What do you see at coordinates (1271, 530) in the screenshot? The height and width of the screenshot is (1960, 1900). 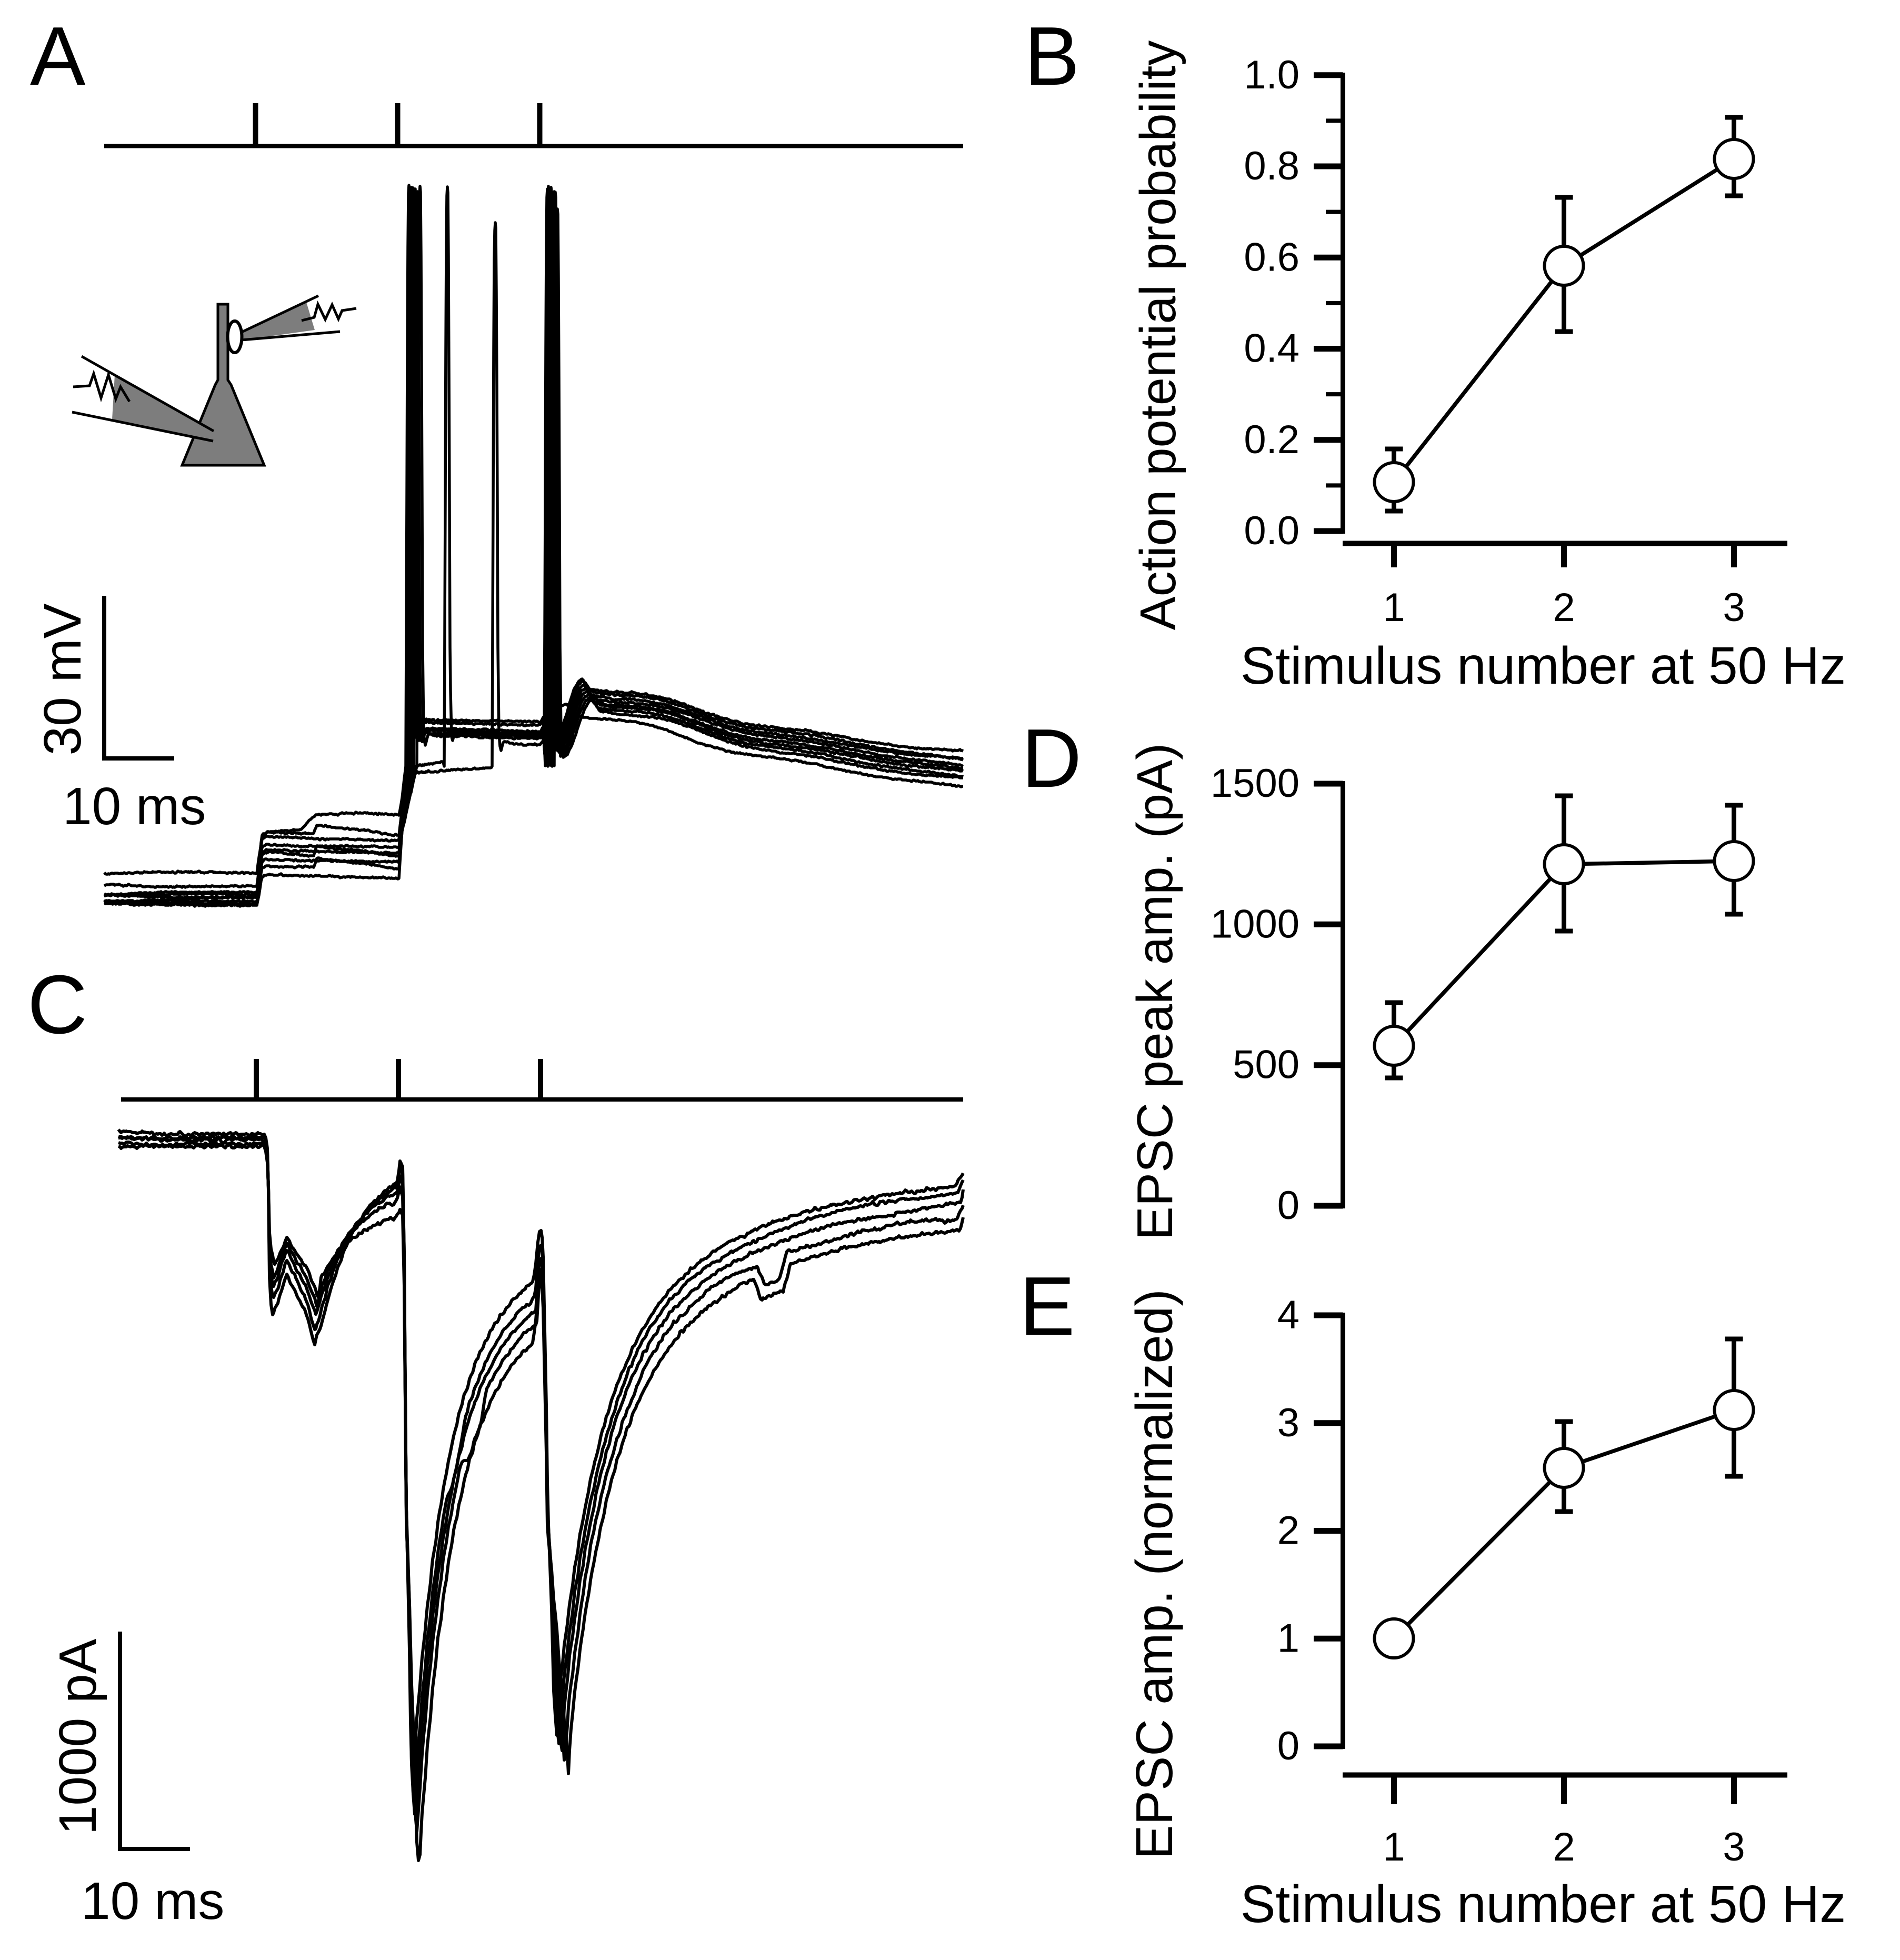 I see `svg-text: 0.0` at bounding box center [1271, 530].